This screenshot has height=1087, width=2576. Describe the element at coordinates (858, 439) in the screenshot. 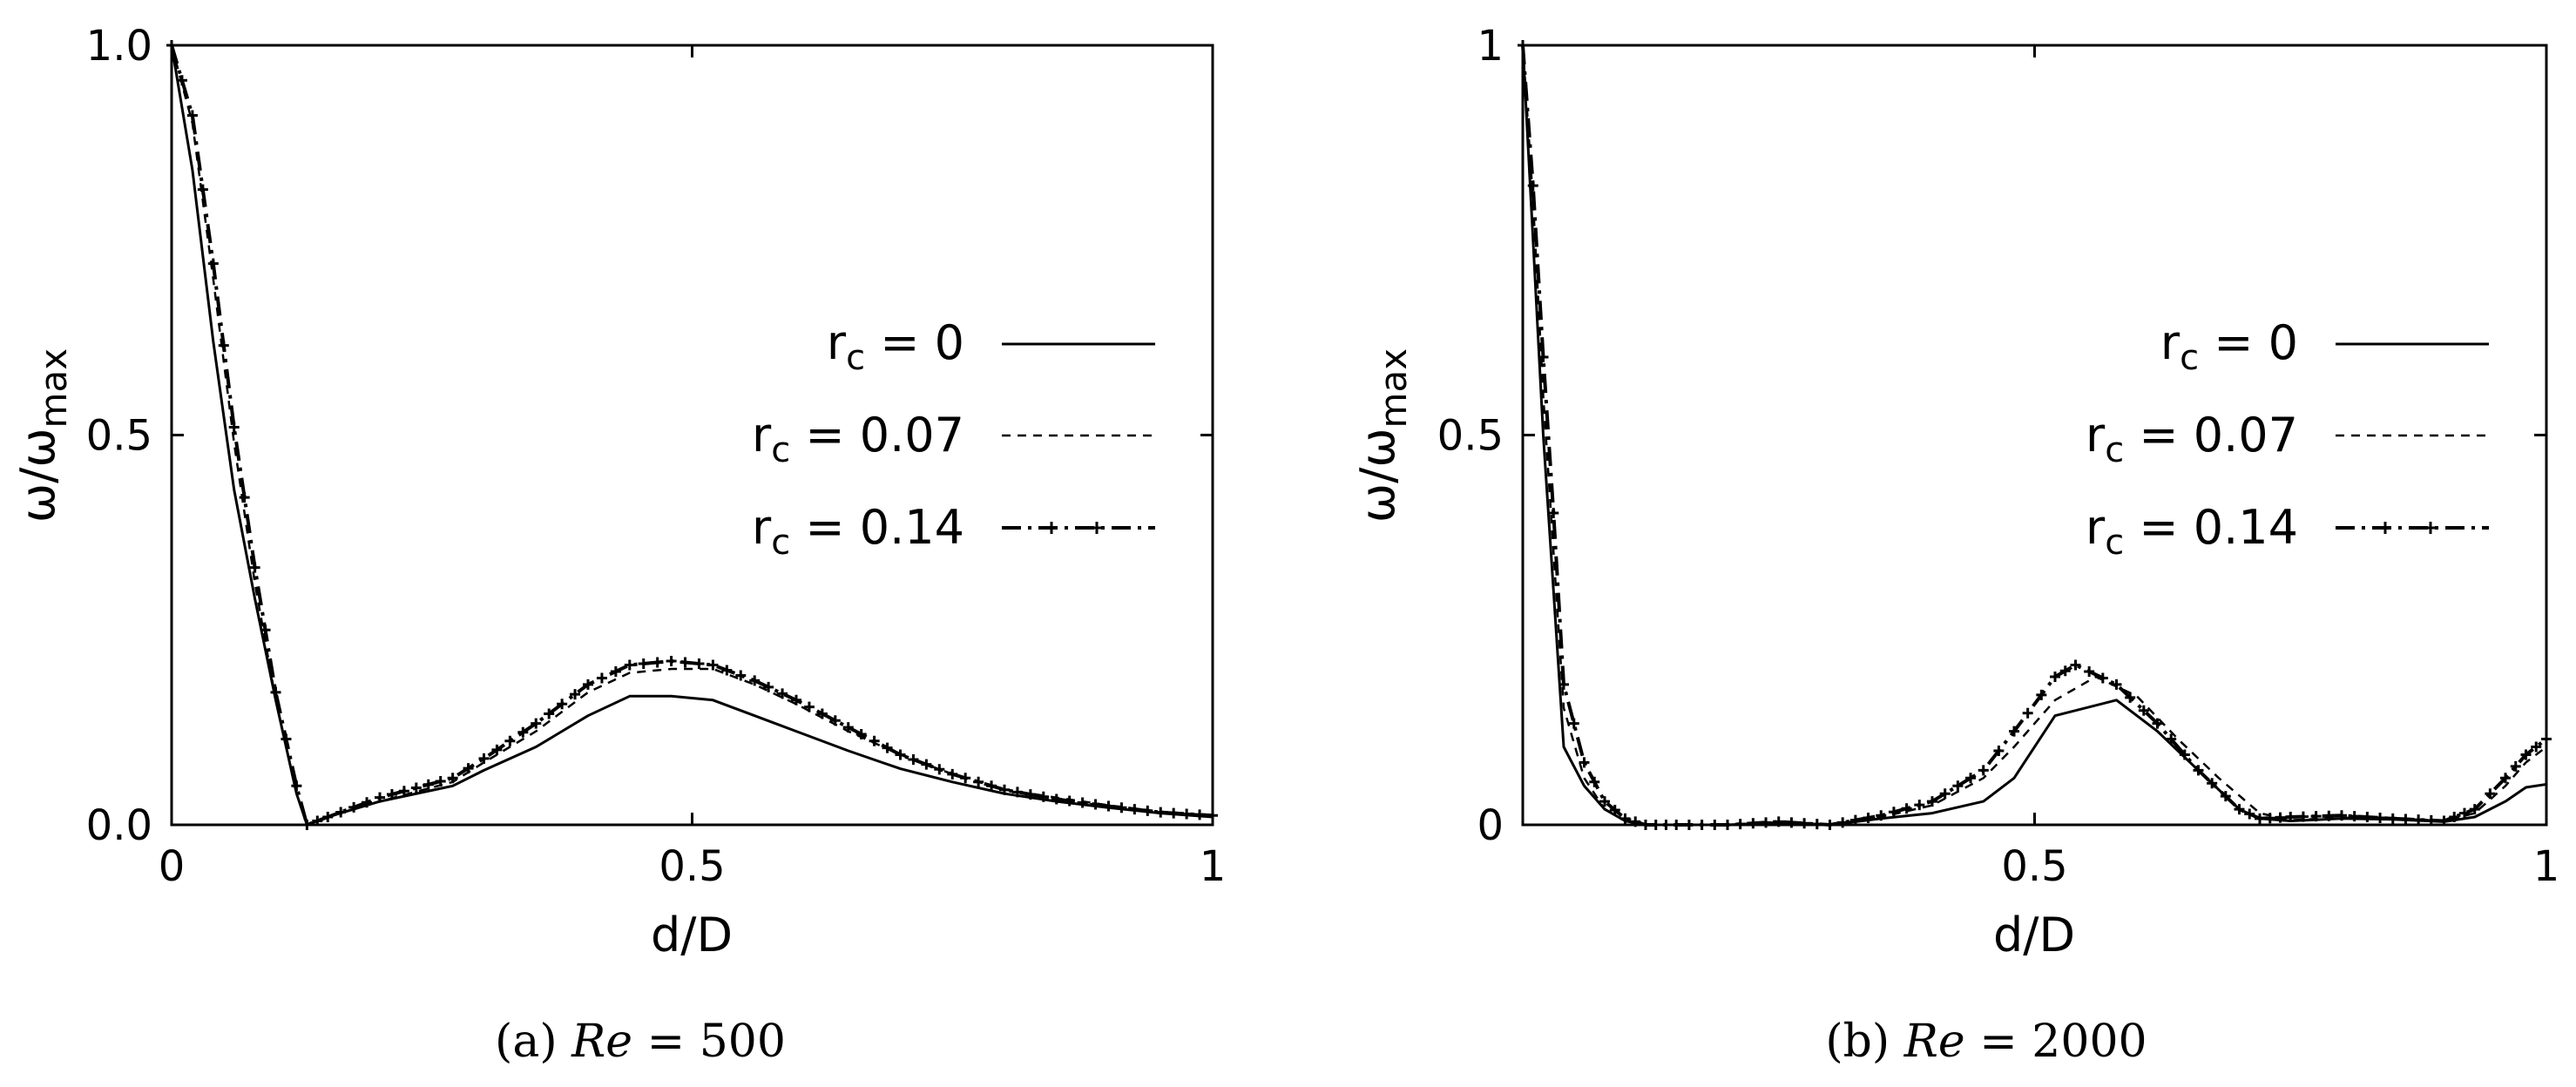

I see `panel-a-legend-label-2: rc = 0.07` at that location.